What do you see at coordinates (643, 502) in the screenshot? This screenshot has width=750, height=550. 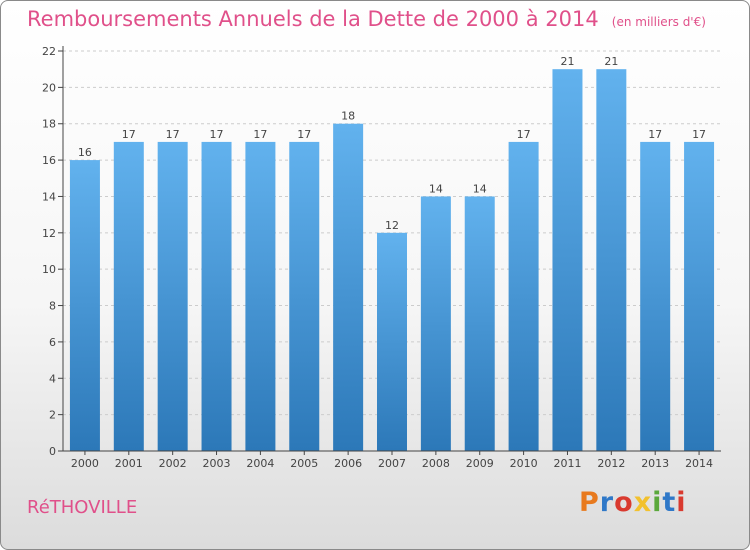 I see `logo-letter: x` at bounding box center [643, 502].